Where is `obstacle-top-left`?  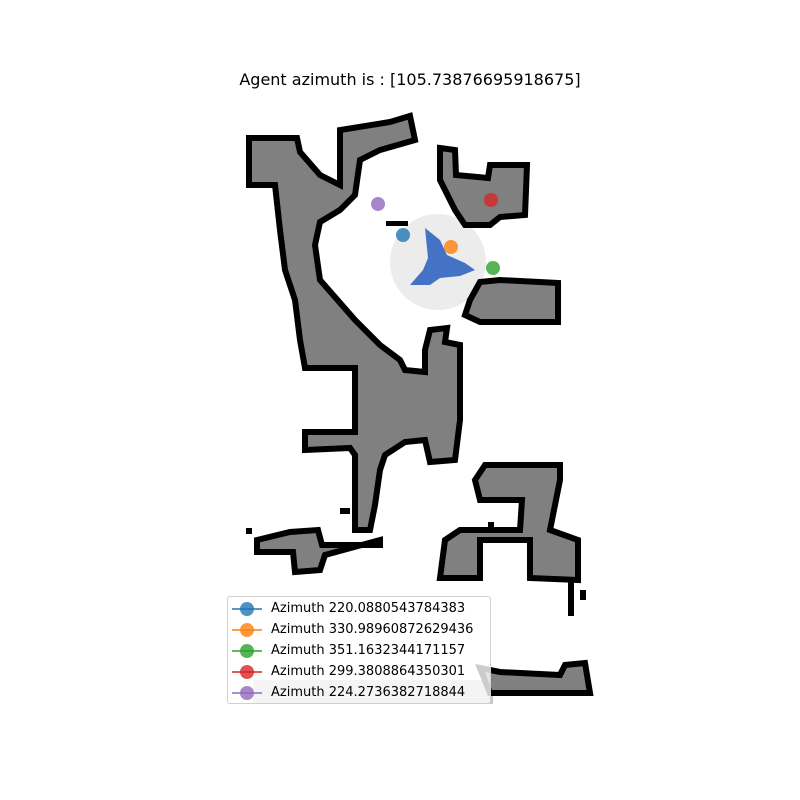 obstacle-top-left is located at coordinates (354, 322).